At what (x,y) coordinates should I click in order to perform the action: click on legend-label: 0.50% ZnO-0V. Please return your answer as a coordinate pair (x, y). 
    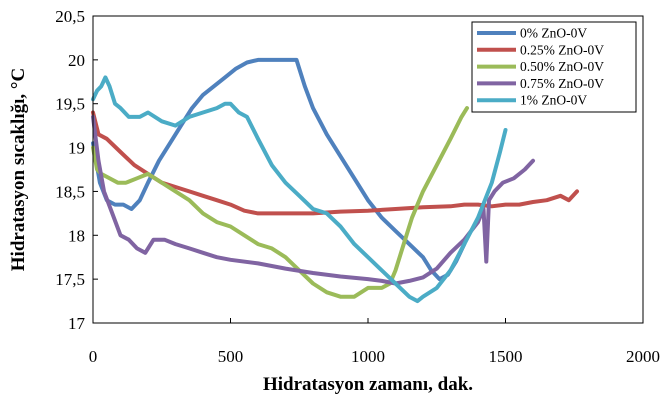
    Looking at the image, I should click on (562, 66).